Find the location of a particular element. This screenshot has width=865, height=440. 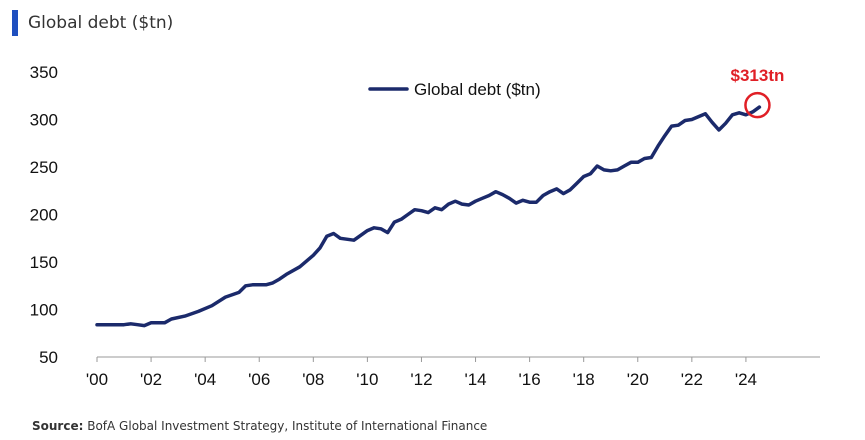

x-tick-label: '06 is located at coordinates (259, 379).